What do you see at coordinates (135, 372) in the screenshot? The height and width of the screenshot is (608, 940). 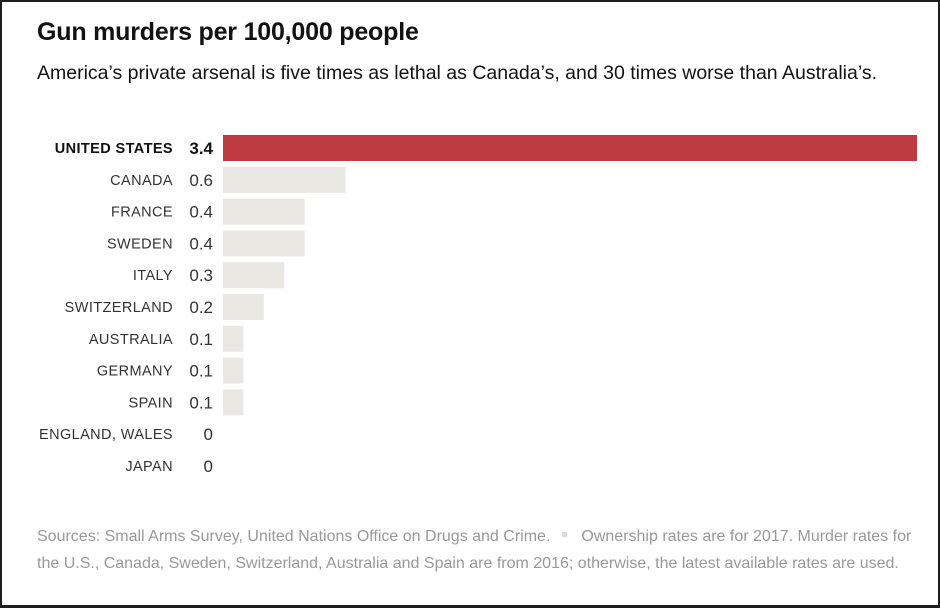 I see `category-label: GERMANY` at bounding box center [135, 372].